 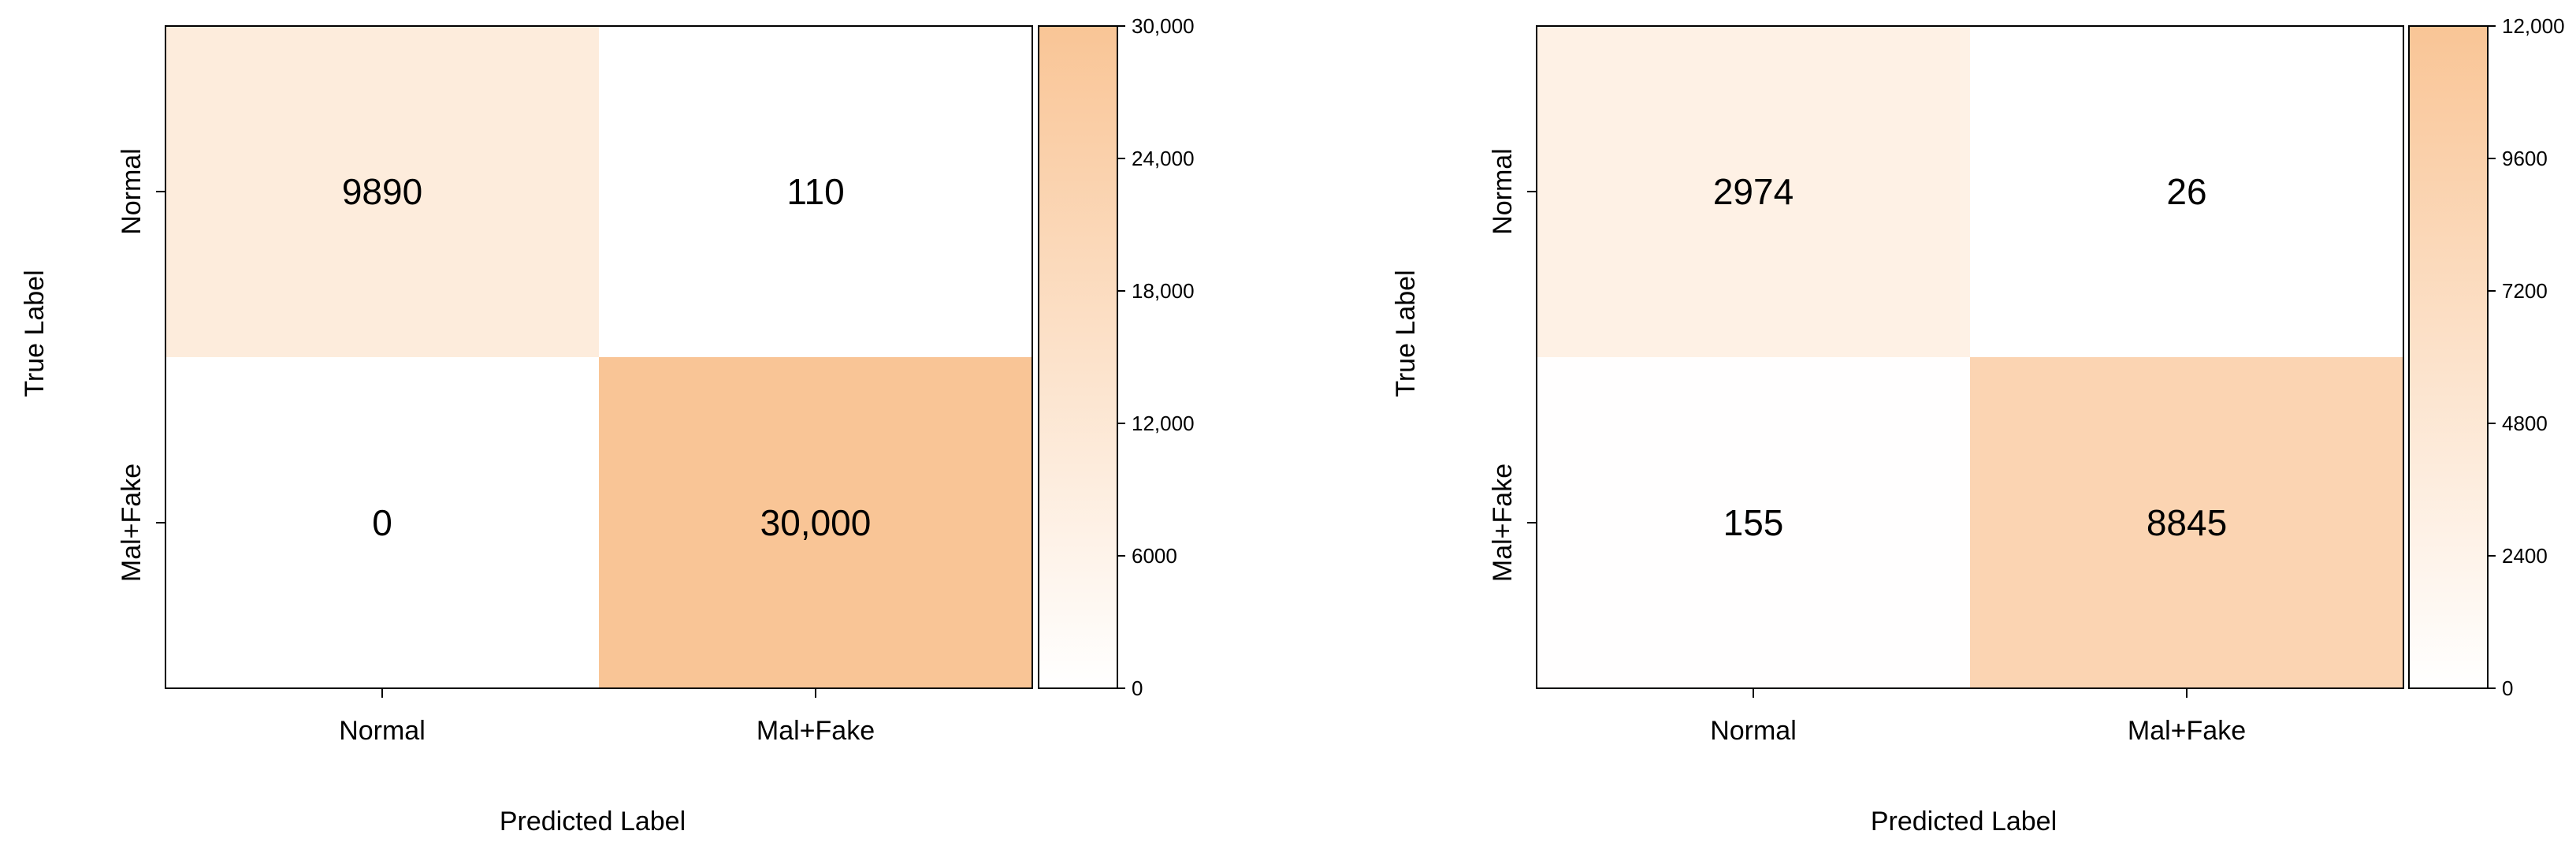 What do you see at coordinates (2525, 291) in the screenshot?
I see `colorbar-tick-label: 7200` at bounding box center [2525, 291].